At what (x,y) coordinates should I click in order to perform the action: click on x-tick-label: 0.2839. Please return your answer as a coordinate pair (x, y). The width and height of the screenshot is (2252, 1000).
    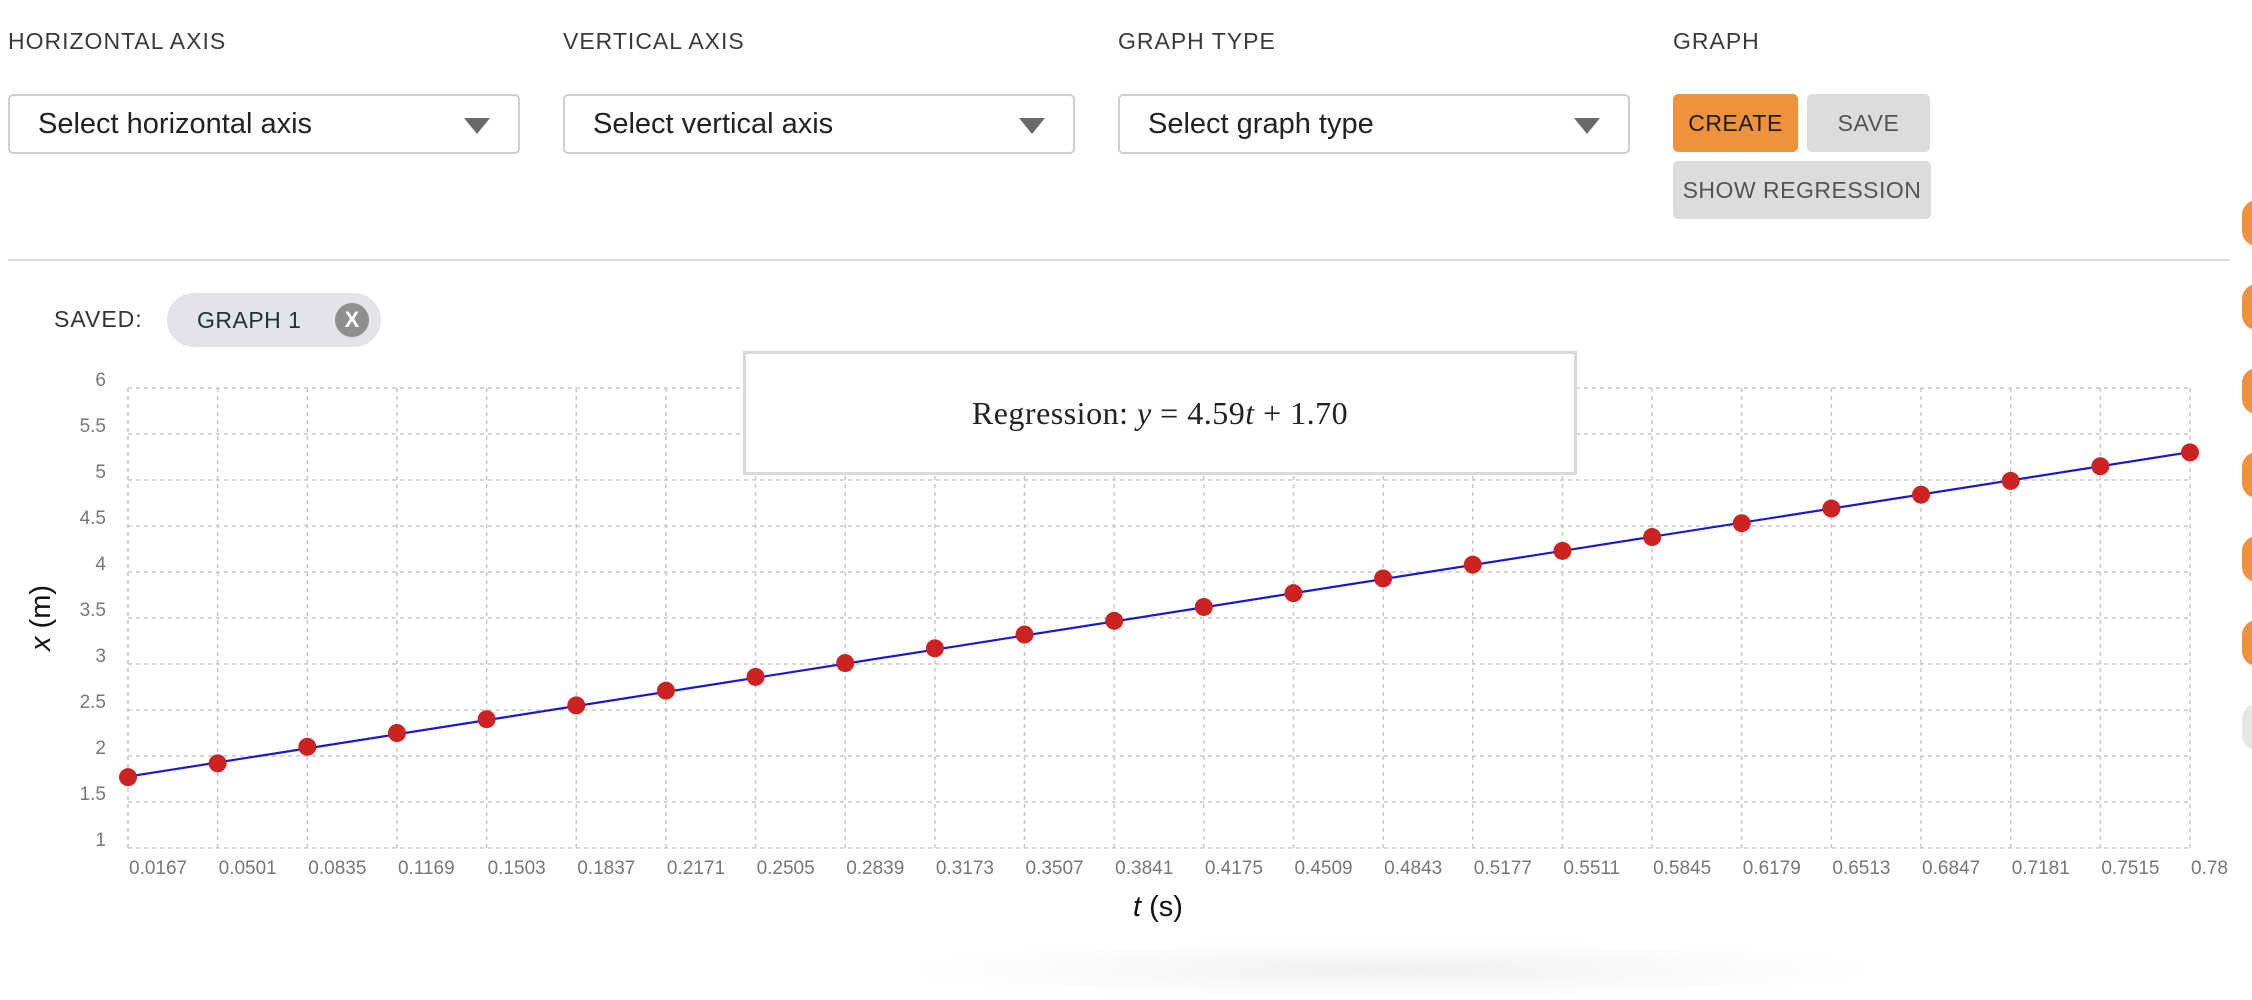
    Looking at the image, I should click on (875, 868).